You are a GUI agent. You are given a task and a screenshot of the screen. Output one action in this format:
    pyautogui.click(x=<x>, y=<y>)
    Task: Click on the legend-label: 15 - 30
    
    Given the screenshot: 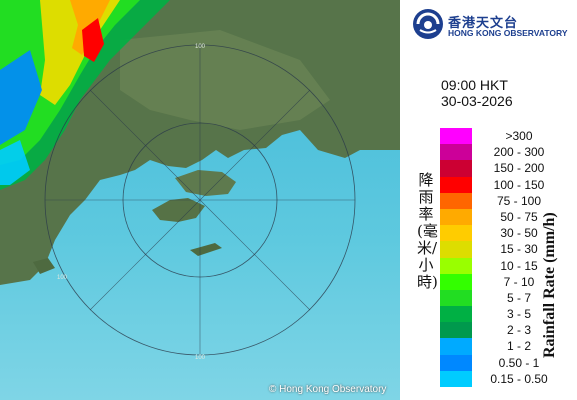 What is the action you would take?
    pyautogui.click(x=519, y=249)
    